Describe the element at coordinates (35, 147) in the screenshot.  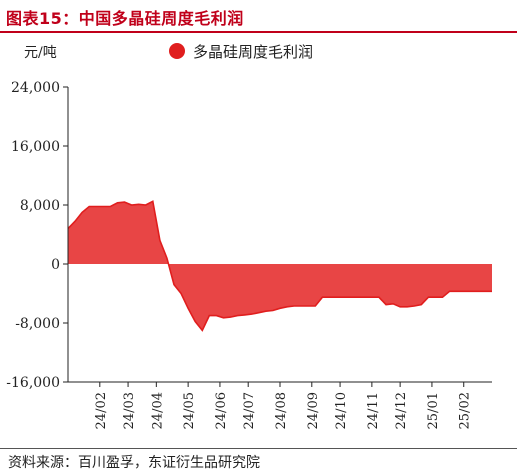
I see `y-tick-label: 16,000` at that location.